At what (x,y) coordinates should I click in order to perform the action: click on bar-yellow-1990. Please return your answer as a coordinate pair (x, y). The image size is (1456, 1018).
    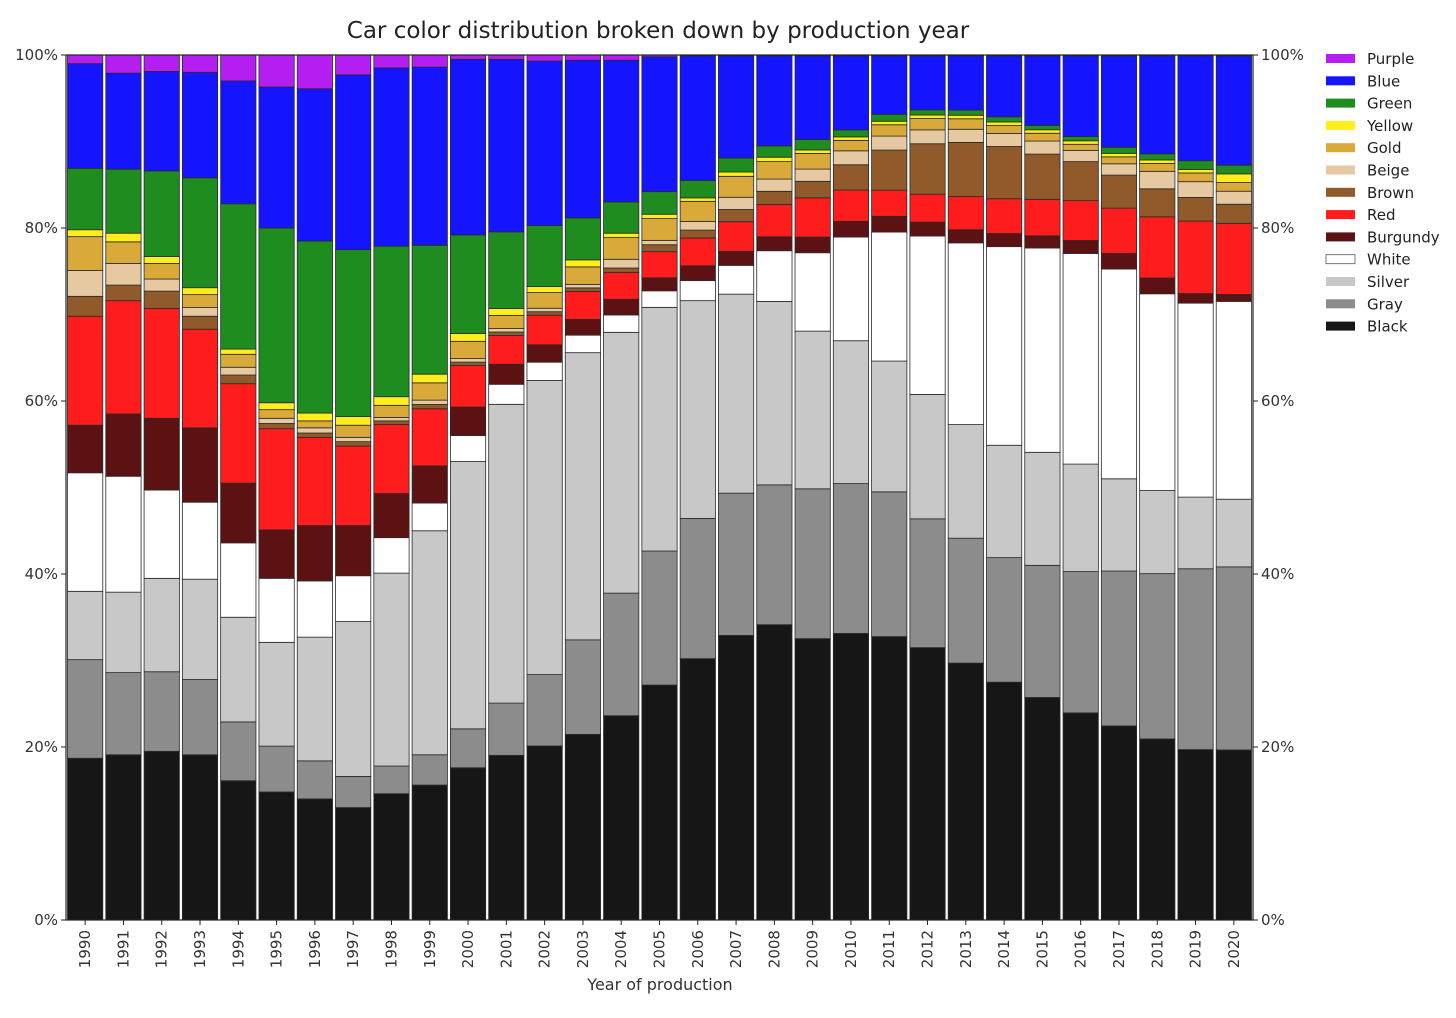
    Looking at the image, I should click on (85, 233).